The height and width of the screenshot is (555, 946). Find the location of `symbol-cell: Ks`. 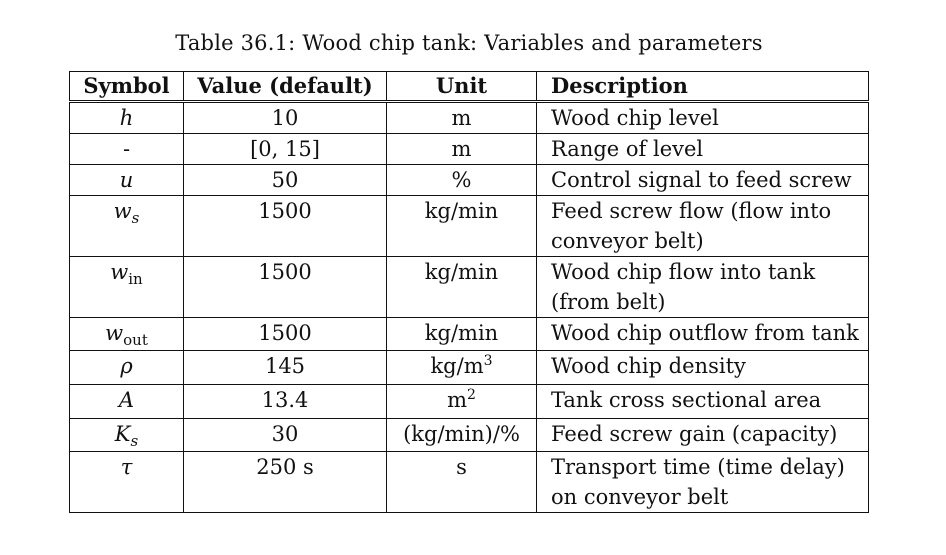

symbol-cell: Ks is located at coordinates (126, 435).